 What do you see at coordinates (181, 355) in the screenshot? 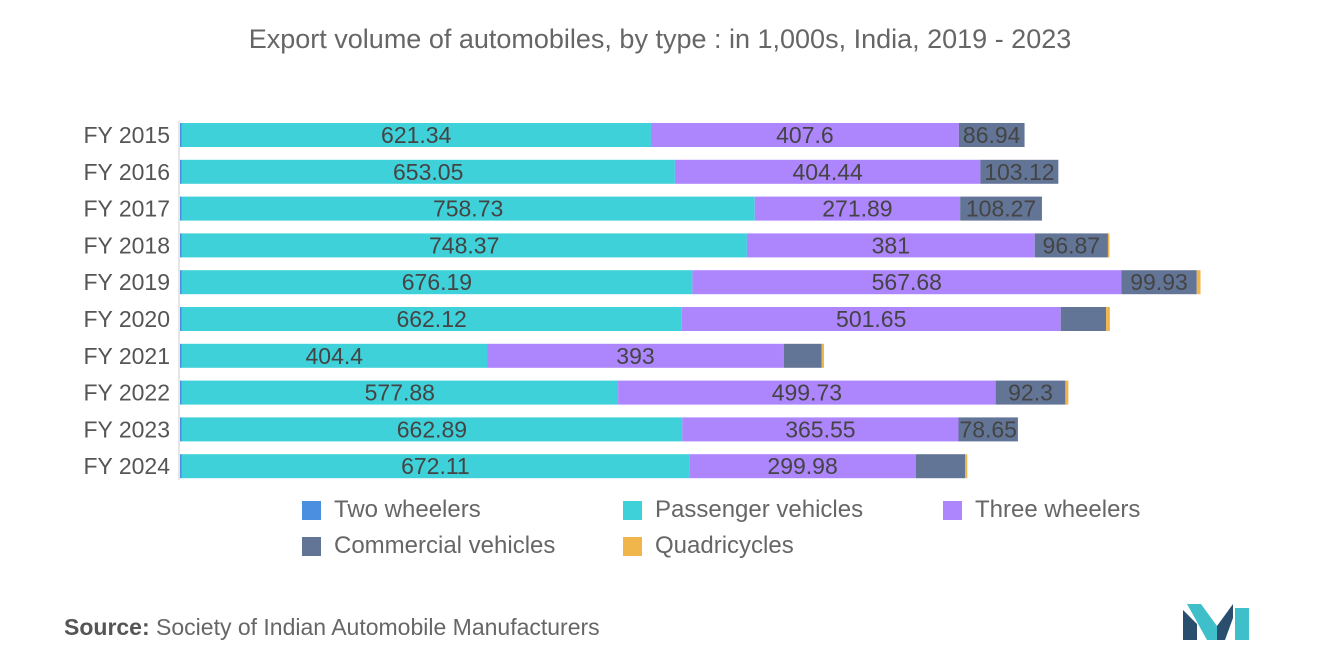
I see `bar-two-wheelers-fy-2021` at bounding box center [181, 355].